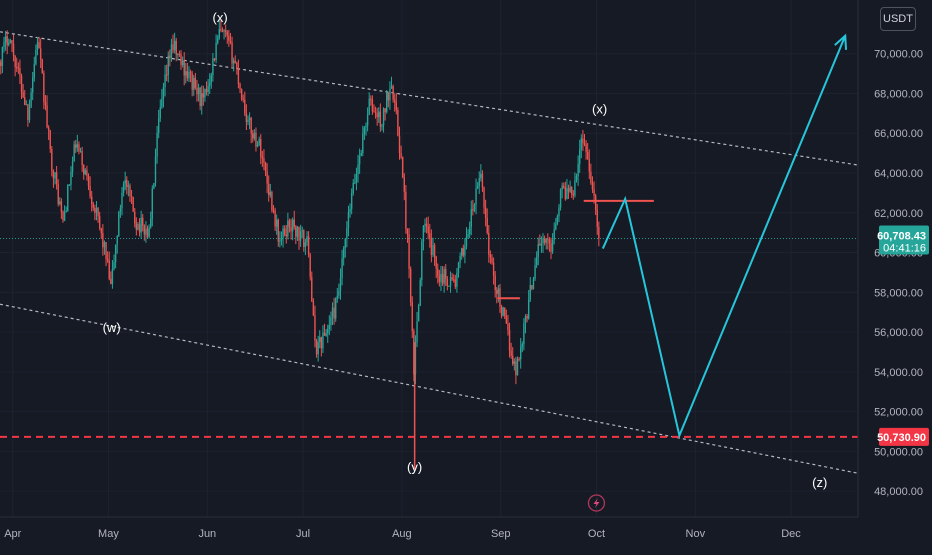  What do you see at coordinates (898, 134) in the screenshot?
I see `y-tick-label: 66,000.00` at bounding box center [898, 134].